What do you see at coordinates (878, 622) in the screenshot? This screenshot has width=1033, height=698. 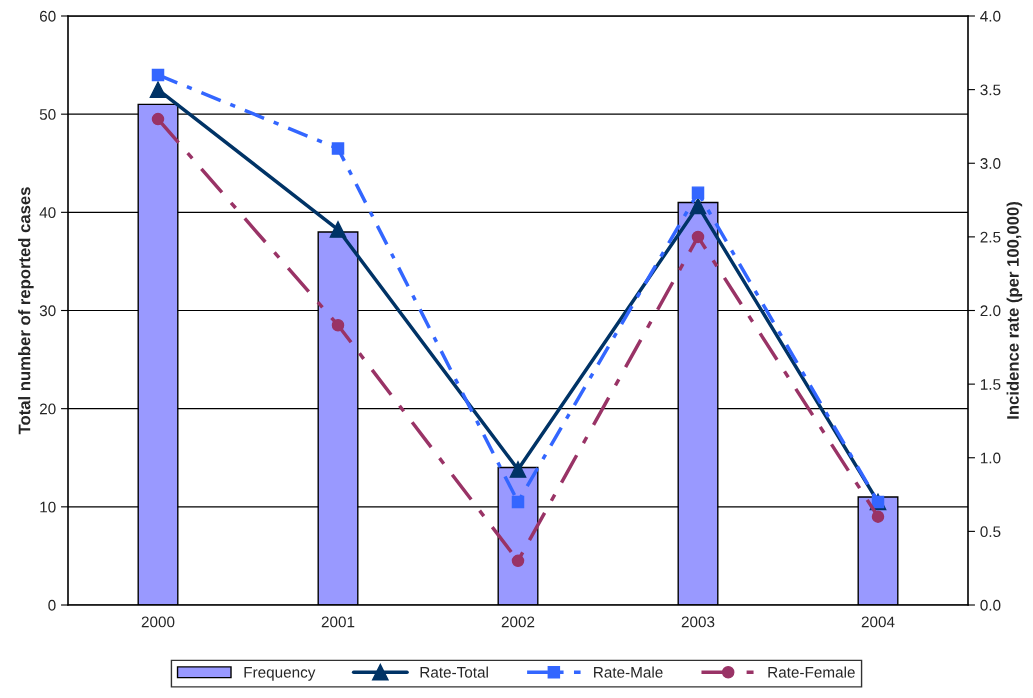 I see `x-tick-label: 2004` at bounding box center [878, 622].